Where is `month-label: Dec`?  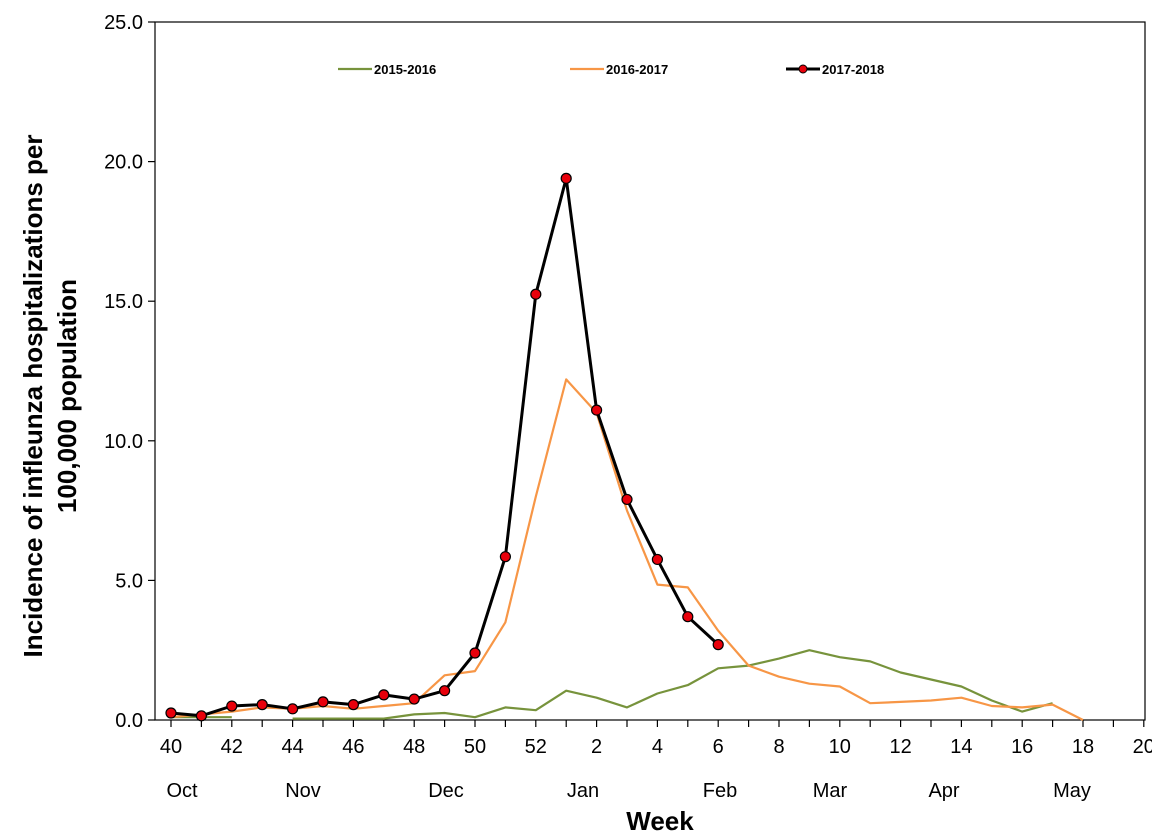
month-label: Dec is located at coordinates (446, 791).